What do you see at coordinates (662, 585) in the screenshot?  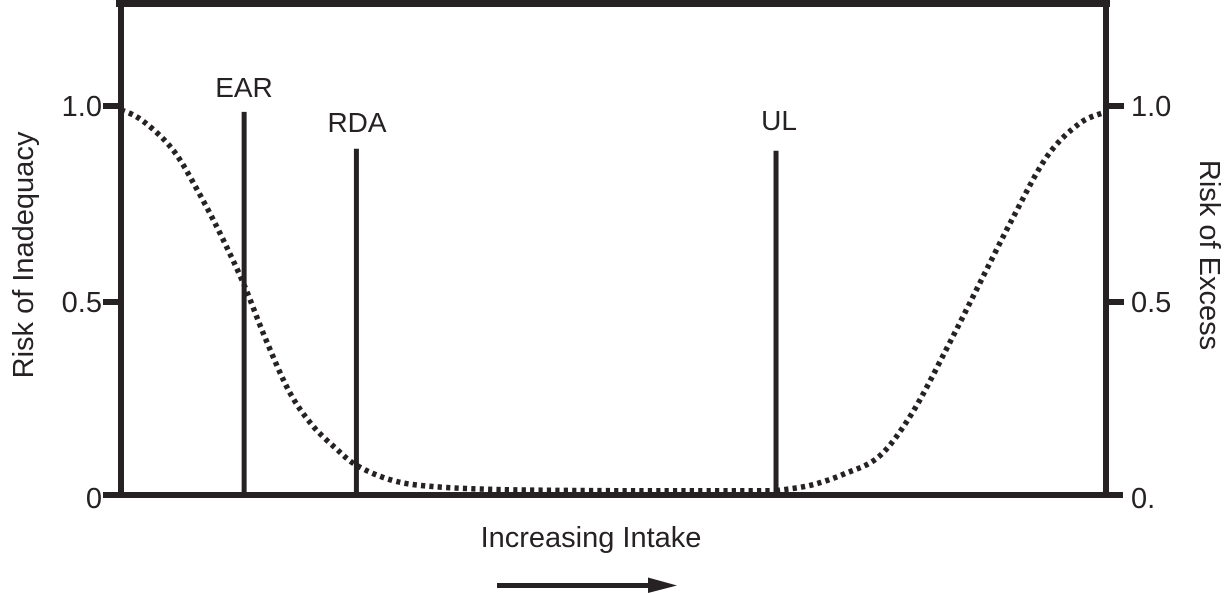 I see `x-arrow-head-icon` at bounding box center [662, 585].